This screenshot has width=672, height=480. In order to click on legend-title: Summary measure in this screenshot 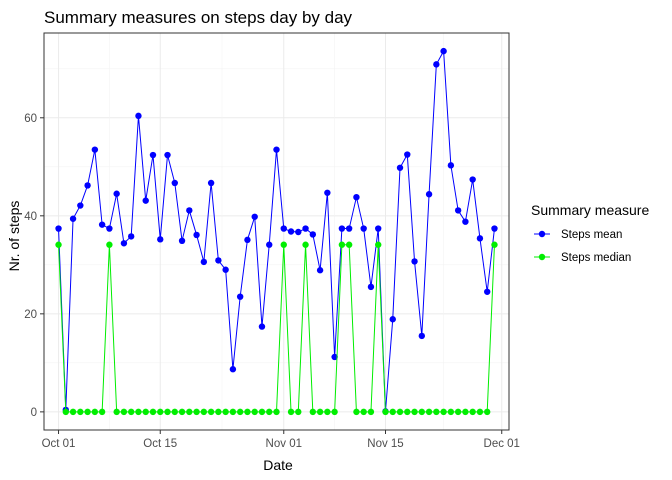, I will do `click(590, 210)`.